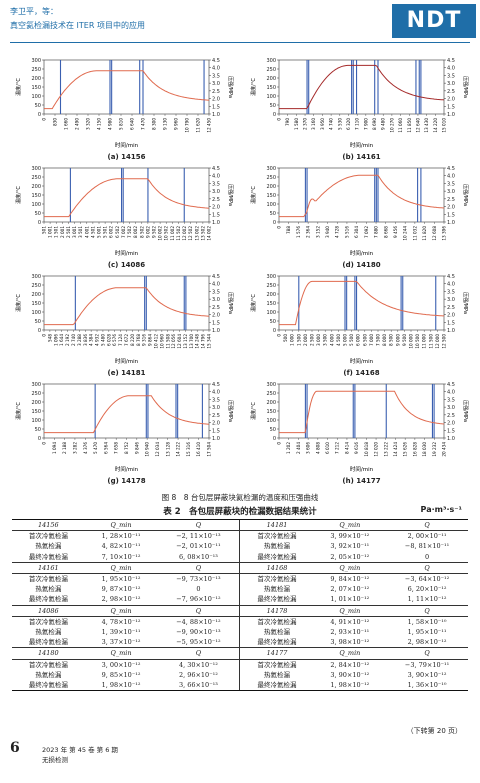  I want to click on y-right-tick: 4.0, so click(451, 285).